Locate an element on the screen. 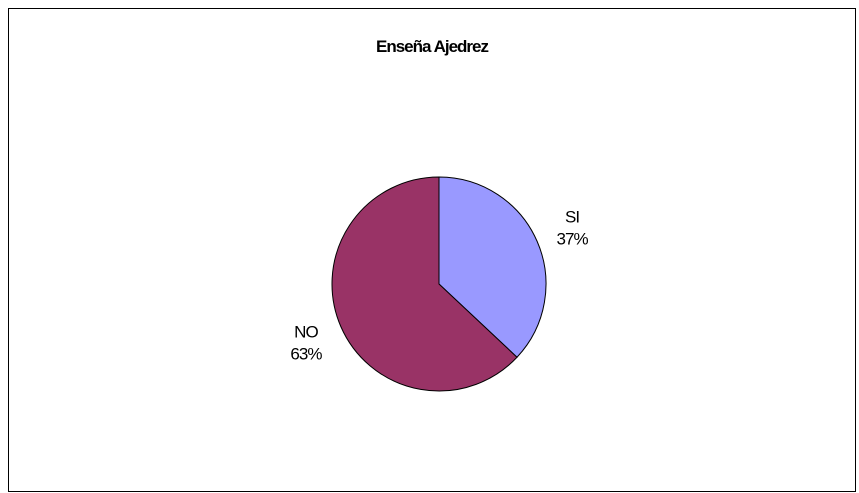 This screenshot has height=493, width=859. slice-label-no: NO is located at coordinates (306, 332).